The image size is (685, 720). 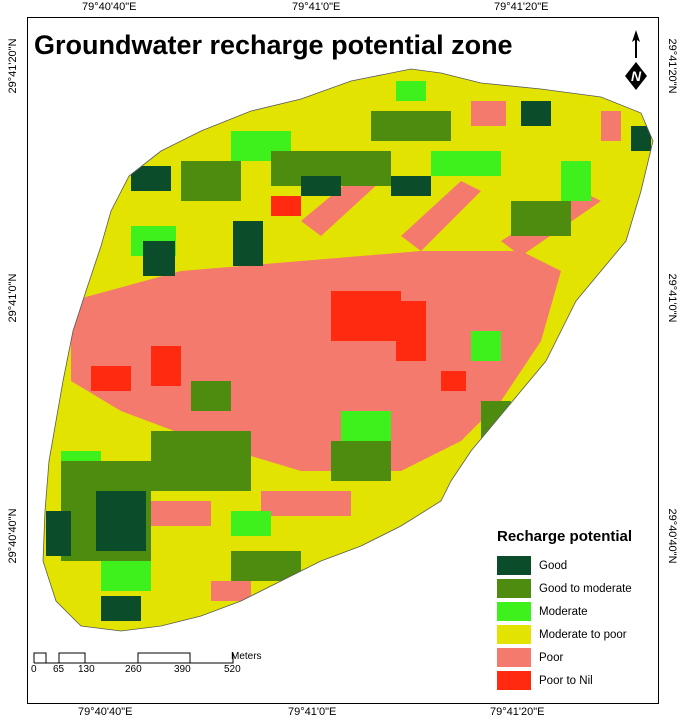 What do you see at coordinates (13, 536) in the screenshot?
I see `left-tick-3: 29°40'40"N` at bounding box center [13, 536].